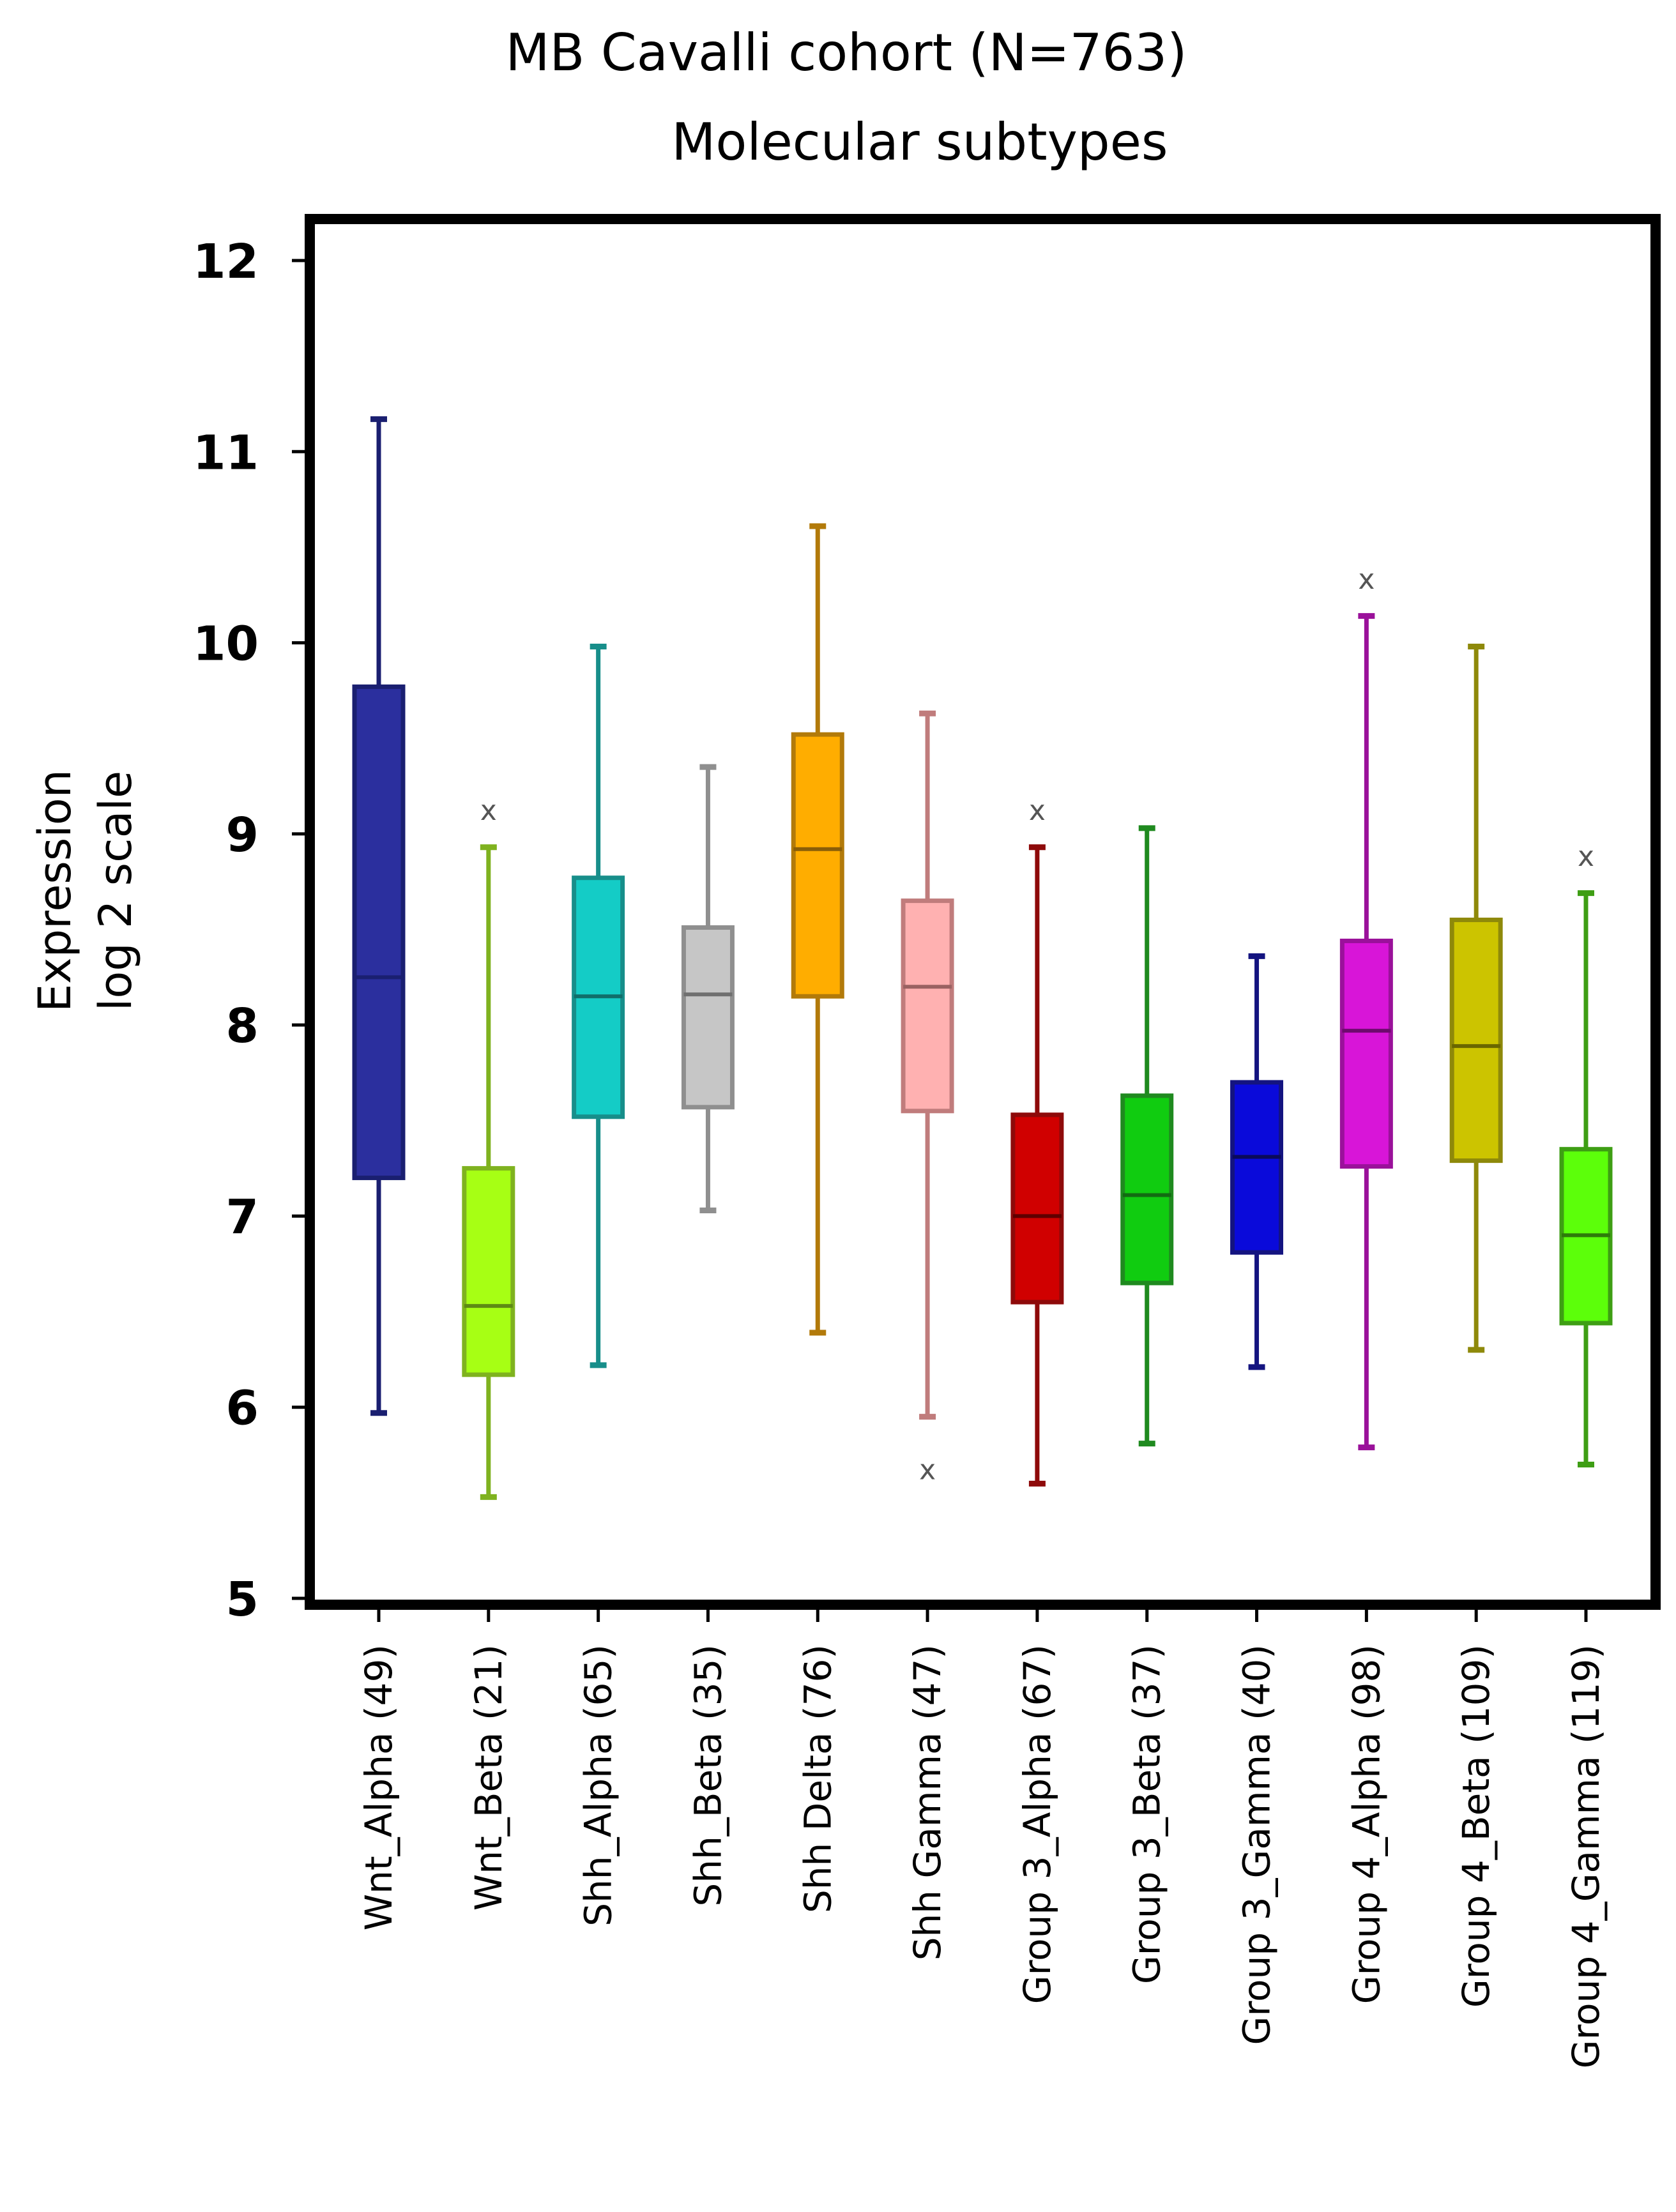 This screenshot has width=1676, height=2212. What do you see at coordinates (115, 891) in the screenshot?
I see `y-axis-label-line-2: log 2 scale` at bounding box center [115, 891].